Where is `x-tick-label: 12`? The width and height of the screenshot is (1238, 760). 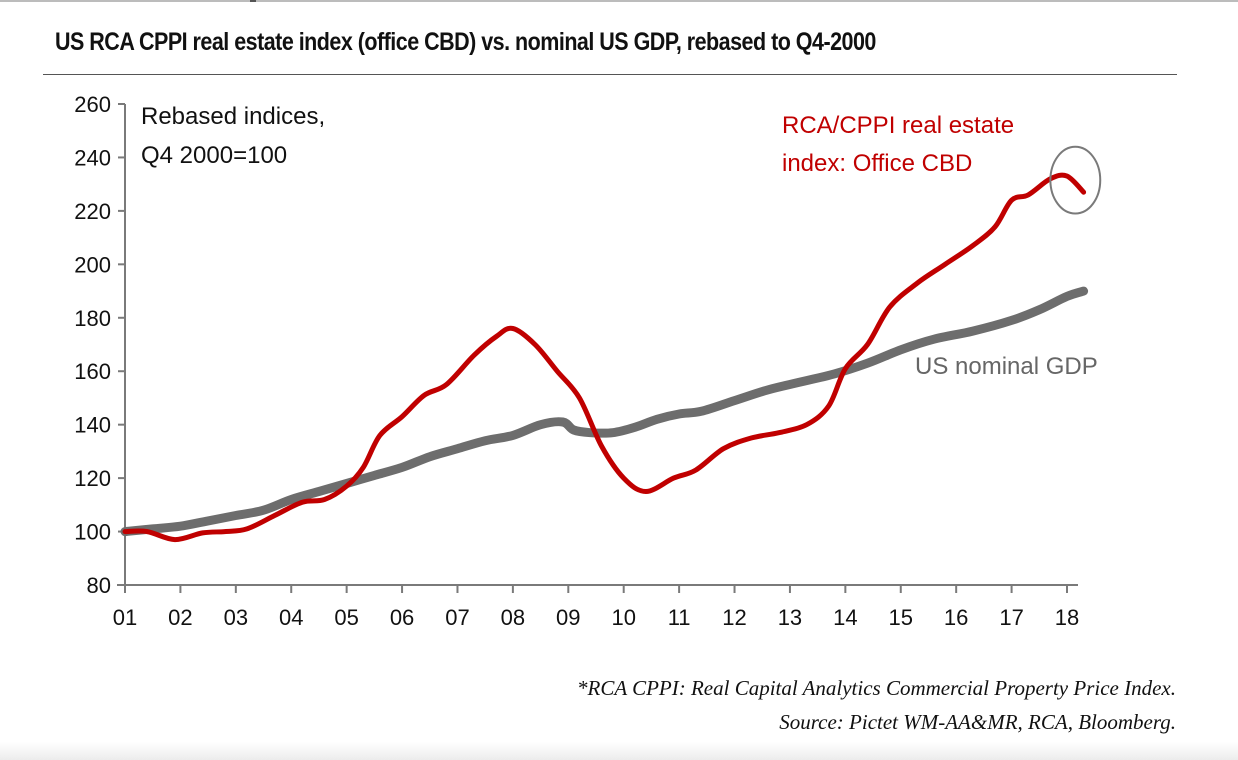
x-tick-label: 12 is located at coordinates (734, 617).